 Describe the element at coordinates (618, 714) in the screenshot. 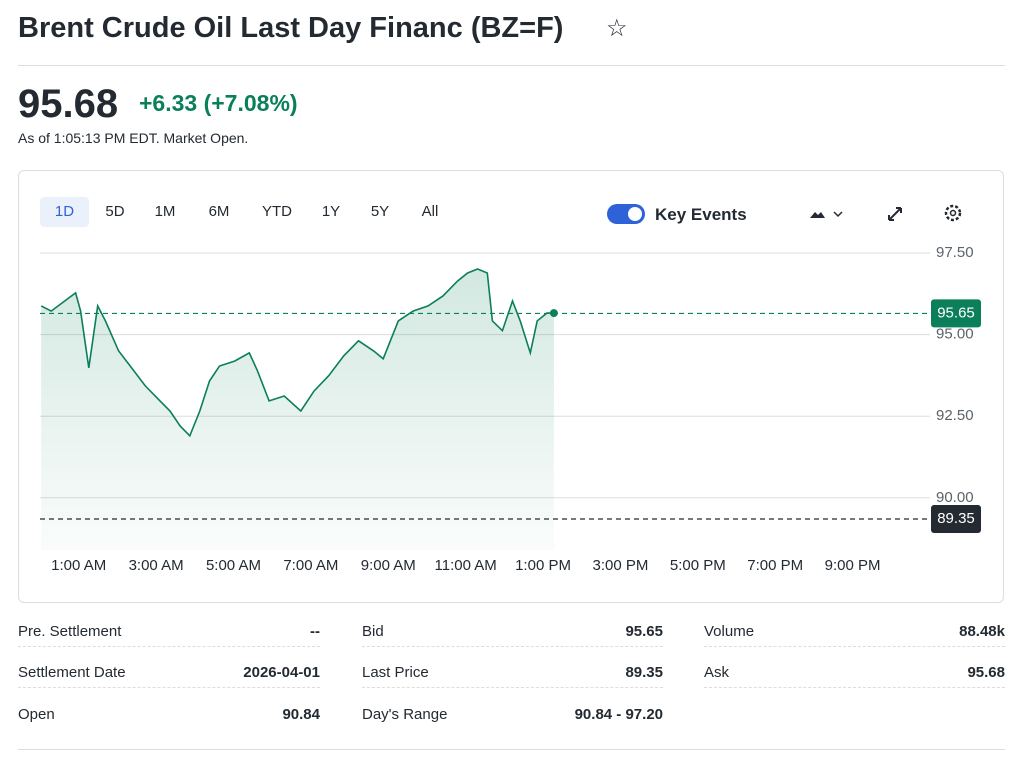

I see `stat-value: 90.84 - 97.20` at that location.